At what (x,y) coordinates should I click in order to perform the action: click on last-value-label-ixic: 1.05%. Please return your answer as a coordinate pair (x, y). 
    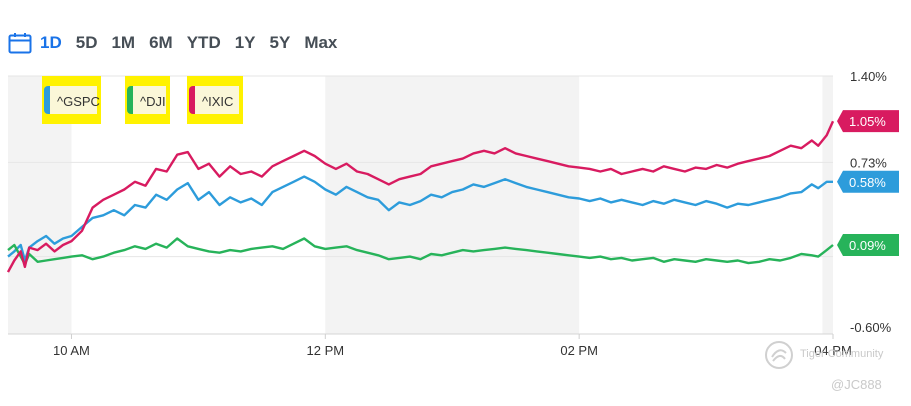
    Looking at the image, I should click on (867, 121).